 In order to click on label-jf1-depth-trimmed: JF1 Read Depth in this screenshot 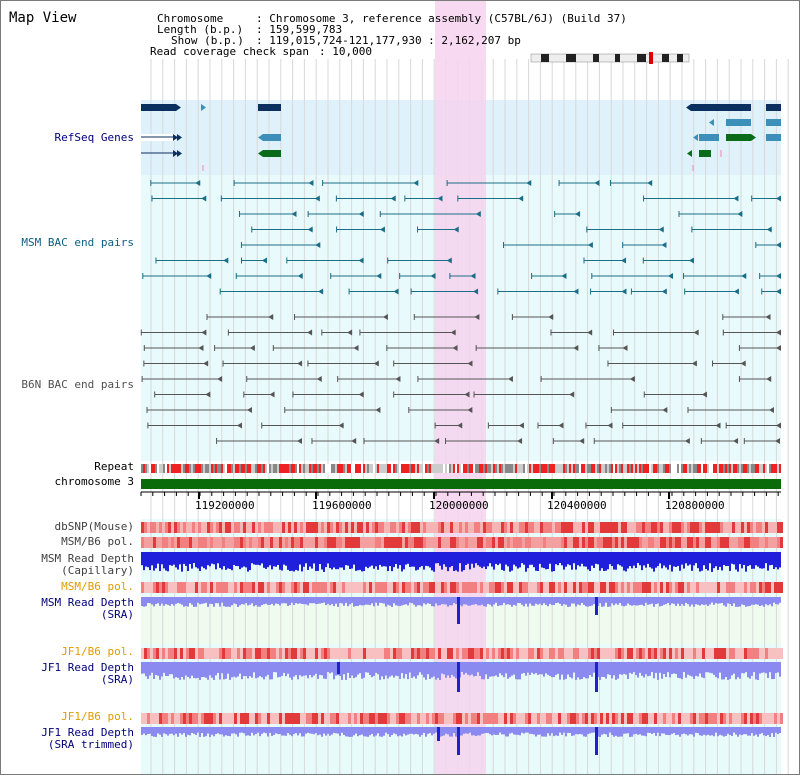, I will do `click(87, 732)`.